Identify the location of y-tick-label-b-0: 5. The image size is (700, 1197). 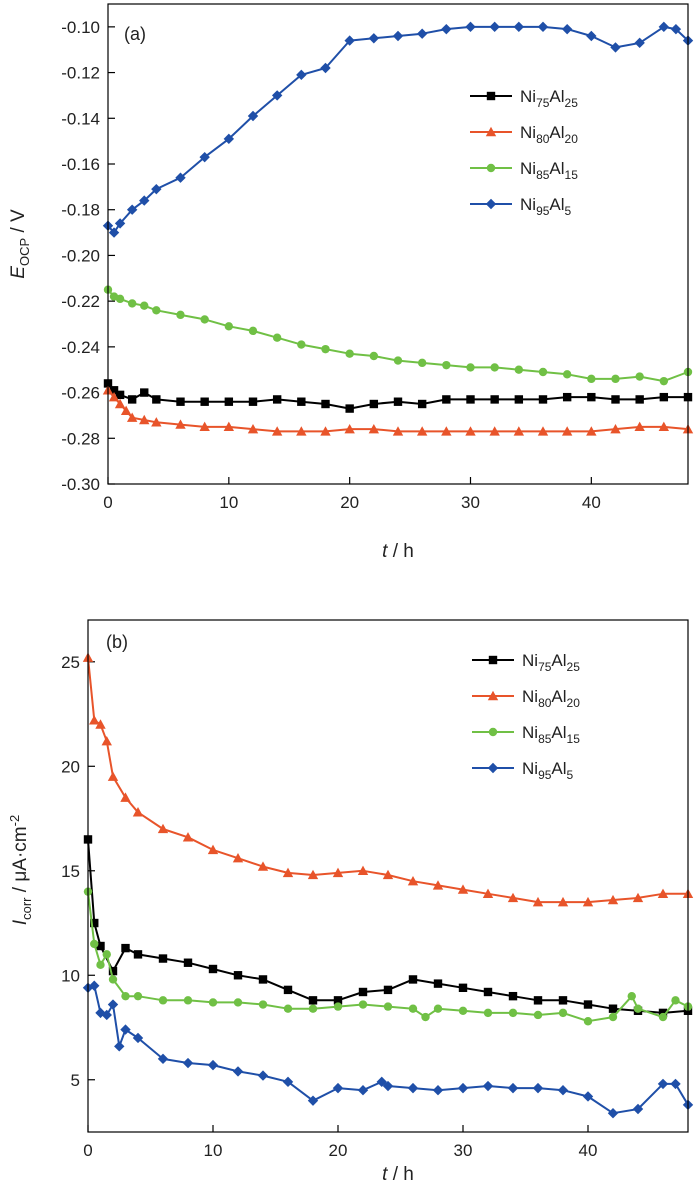
(75, 1080).